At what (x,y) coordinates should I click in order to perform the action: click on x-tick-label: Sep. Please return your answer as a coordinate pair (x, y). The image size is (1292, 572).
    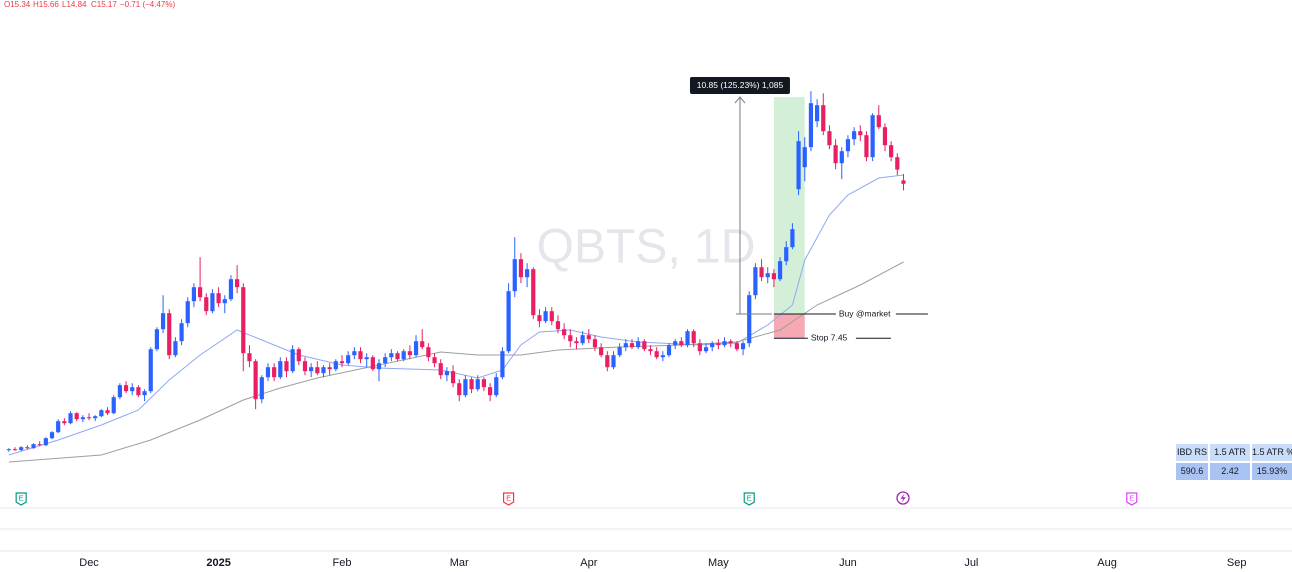
    Looking at the image, I should click on (1237, 563).